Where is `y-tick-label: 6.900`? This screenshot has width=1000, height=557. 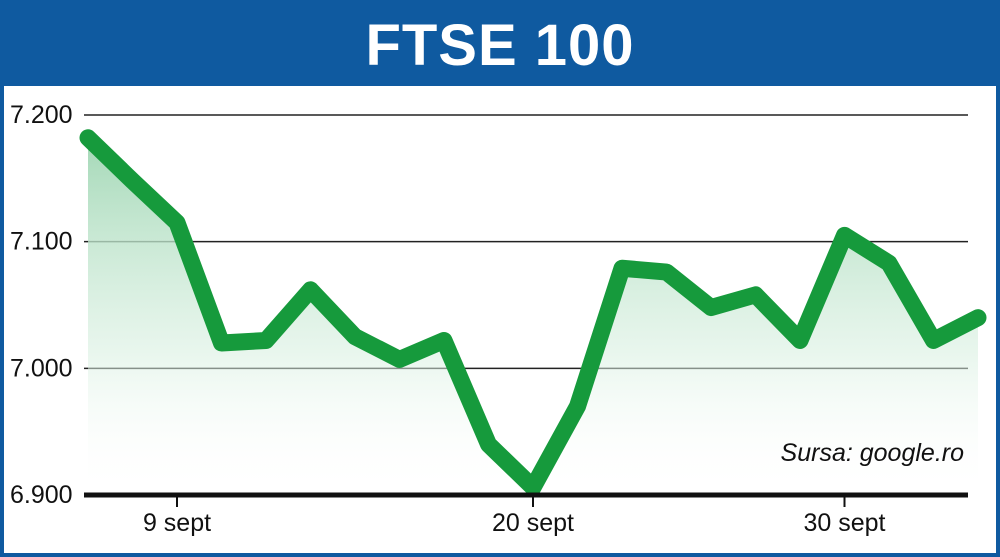 y-tick-label: 6.900 is located at coordinates (41, 495).